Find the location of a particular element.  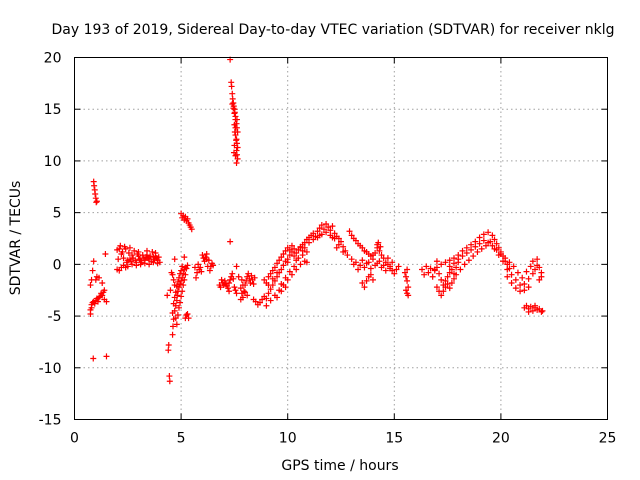

y-tick-label: -5 is located at coordinates (55, 317).